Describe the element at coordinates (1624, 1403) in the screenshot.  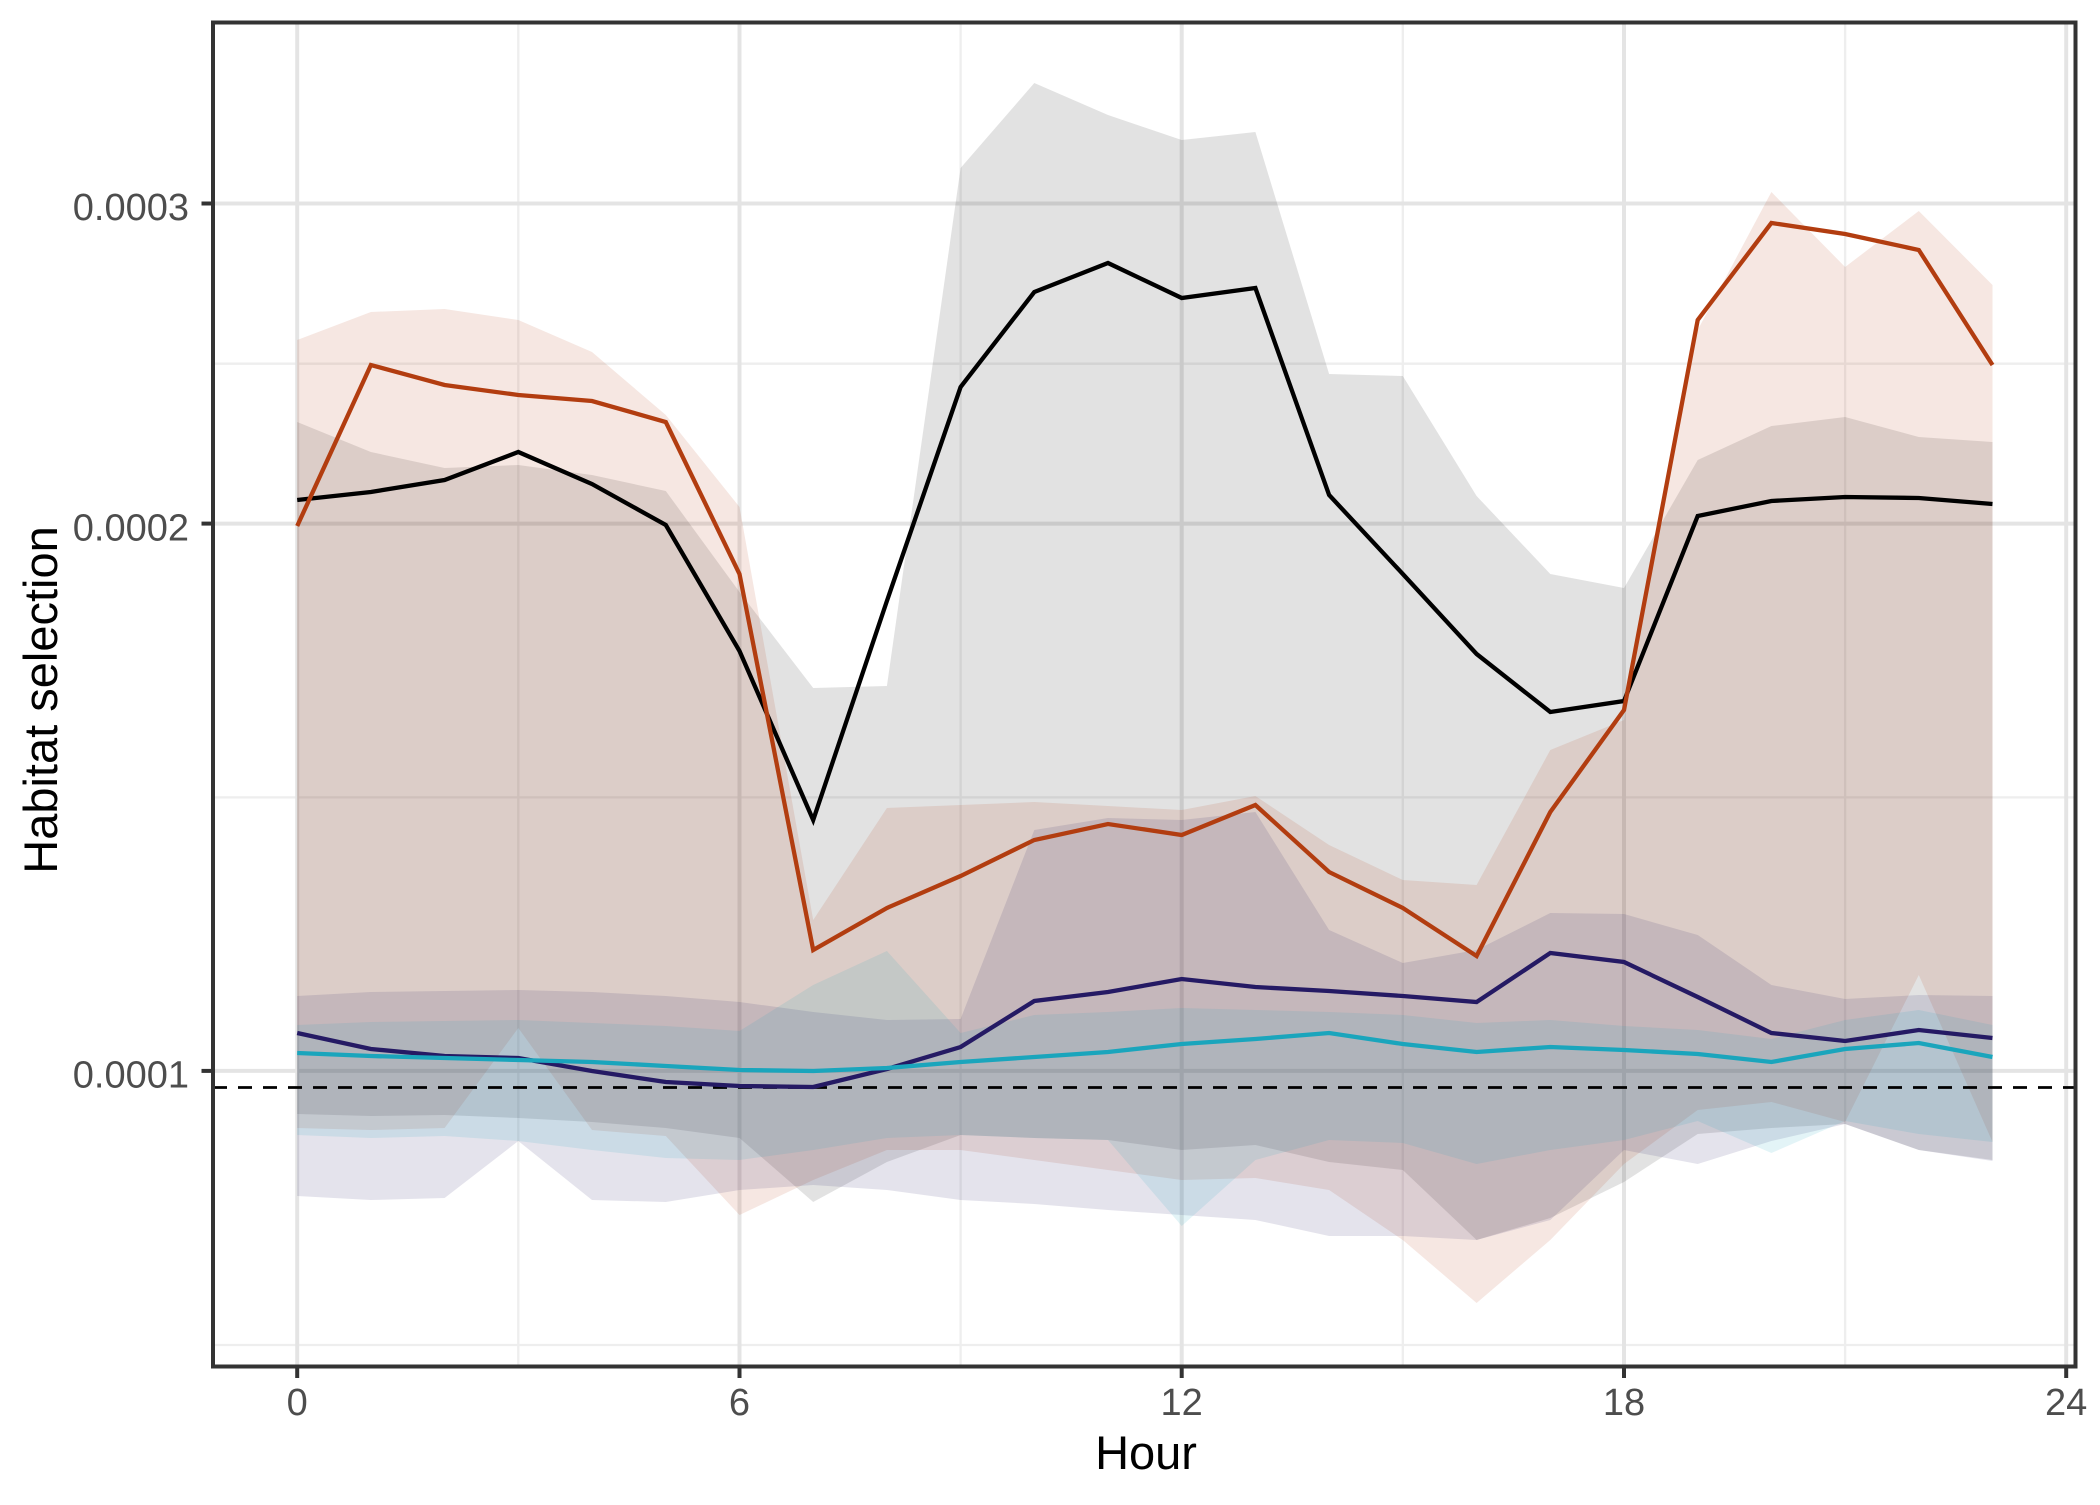
I see `svg-text: 18` at that location.